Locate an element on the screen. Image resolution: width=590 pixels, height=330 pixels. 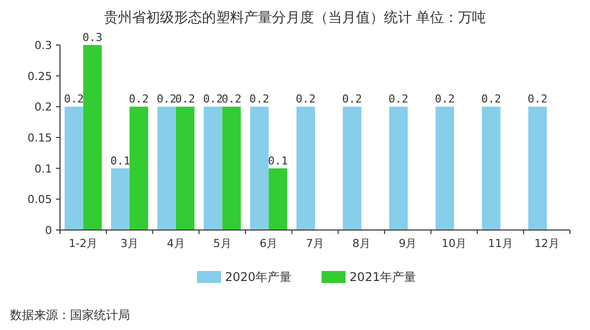
y-tick-label: 0.05 is located at coordinates (40, 199).